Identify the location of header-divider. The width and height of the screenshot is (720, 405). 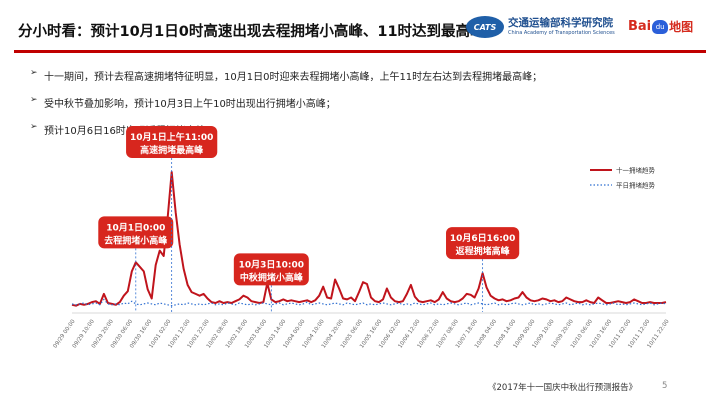
(360, 51).